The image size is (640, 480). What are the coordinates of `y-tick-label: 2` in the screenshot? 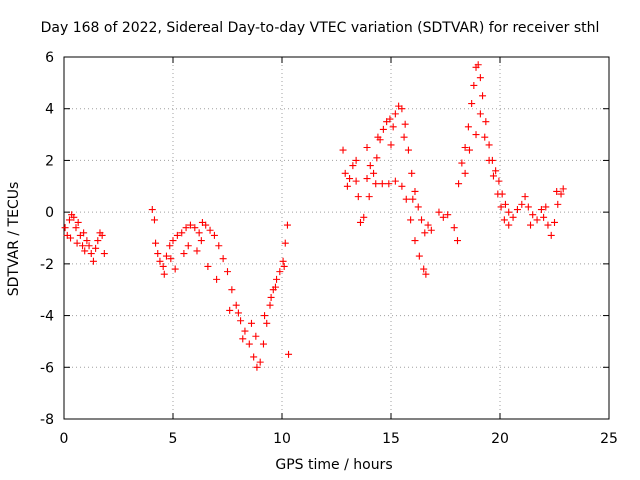 It's located at (49, 161).